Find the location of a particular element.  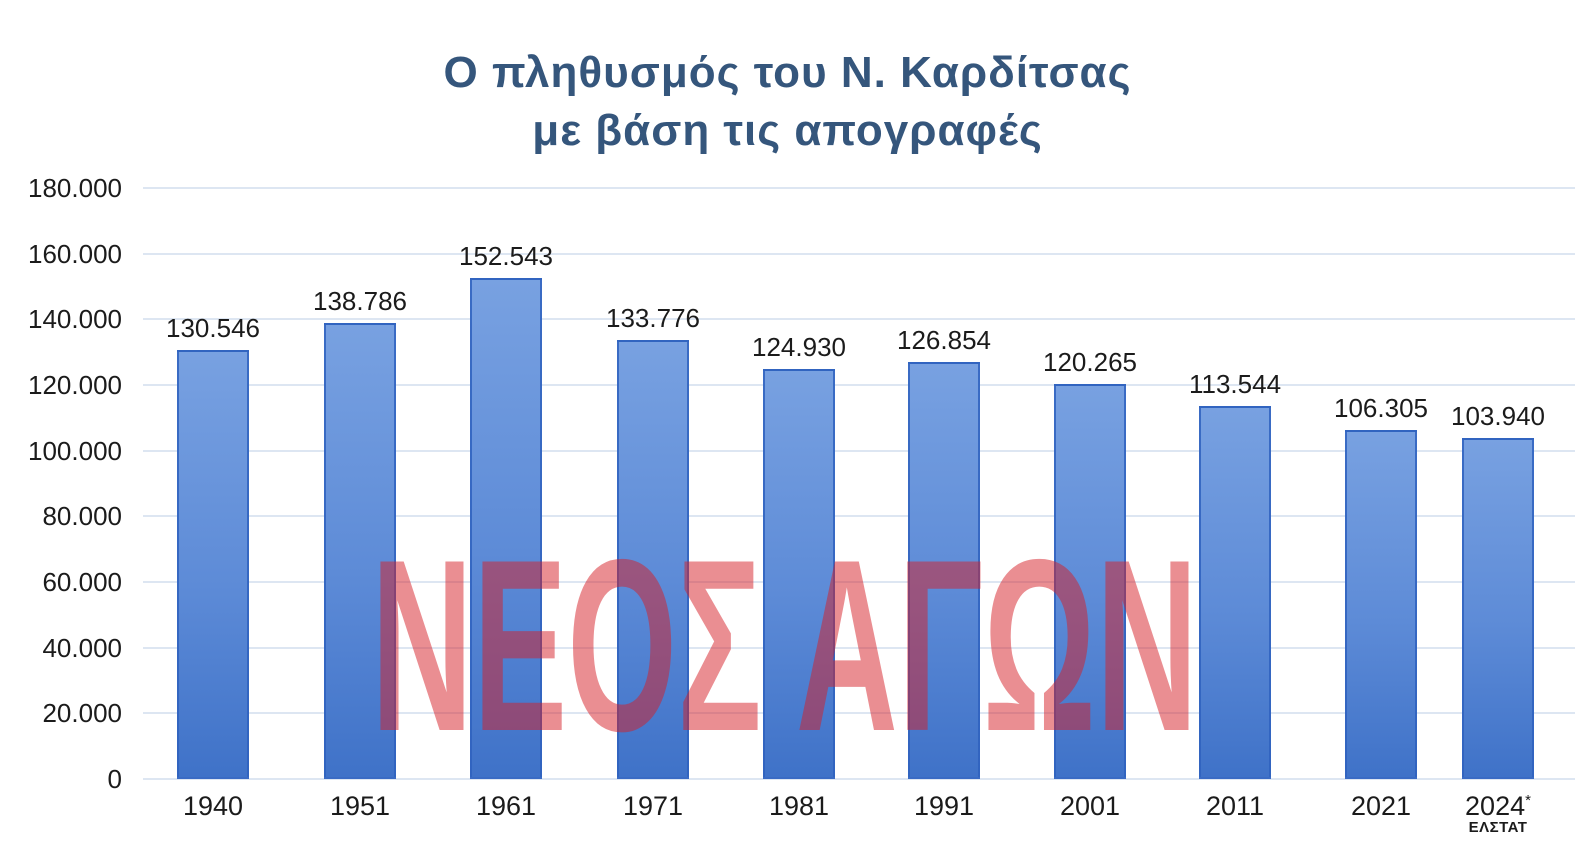

x-axis-tick-label: 1981 is located at coordinates (799, 806).